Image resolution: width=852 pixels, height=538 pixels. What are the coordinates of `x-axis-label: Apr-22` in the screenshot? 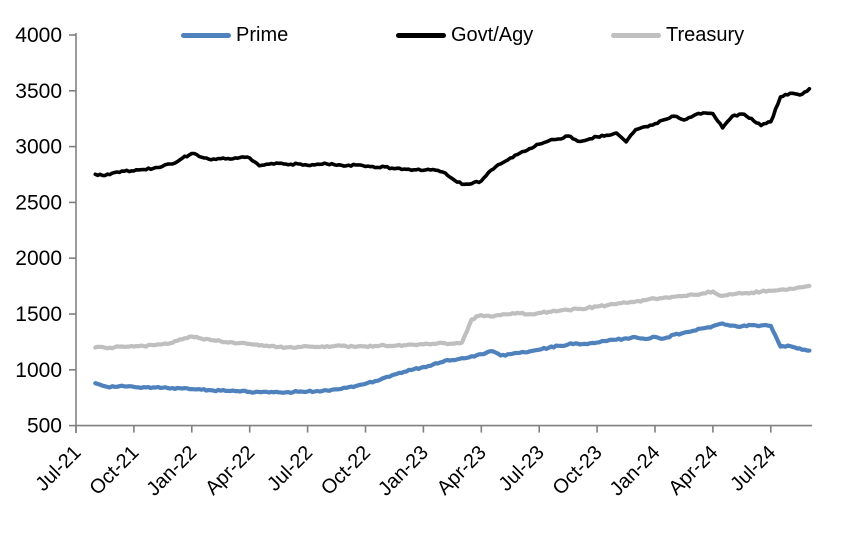 It's located at (230, 471).